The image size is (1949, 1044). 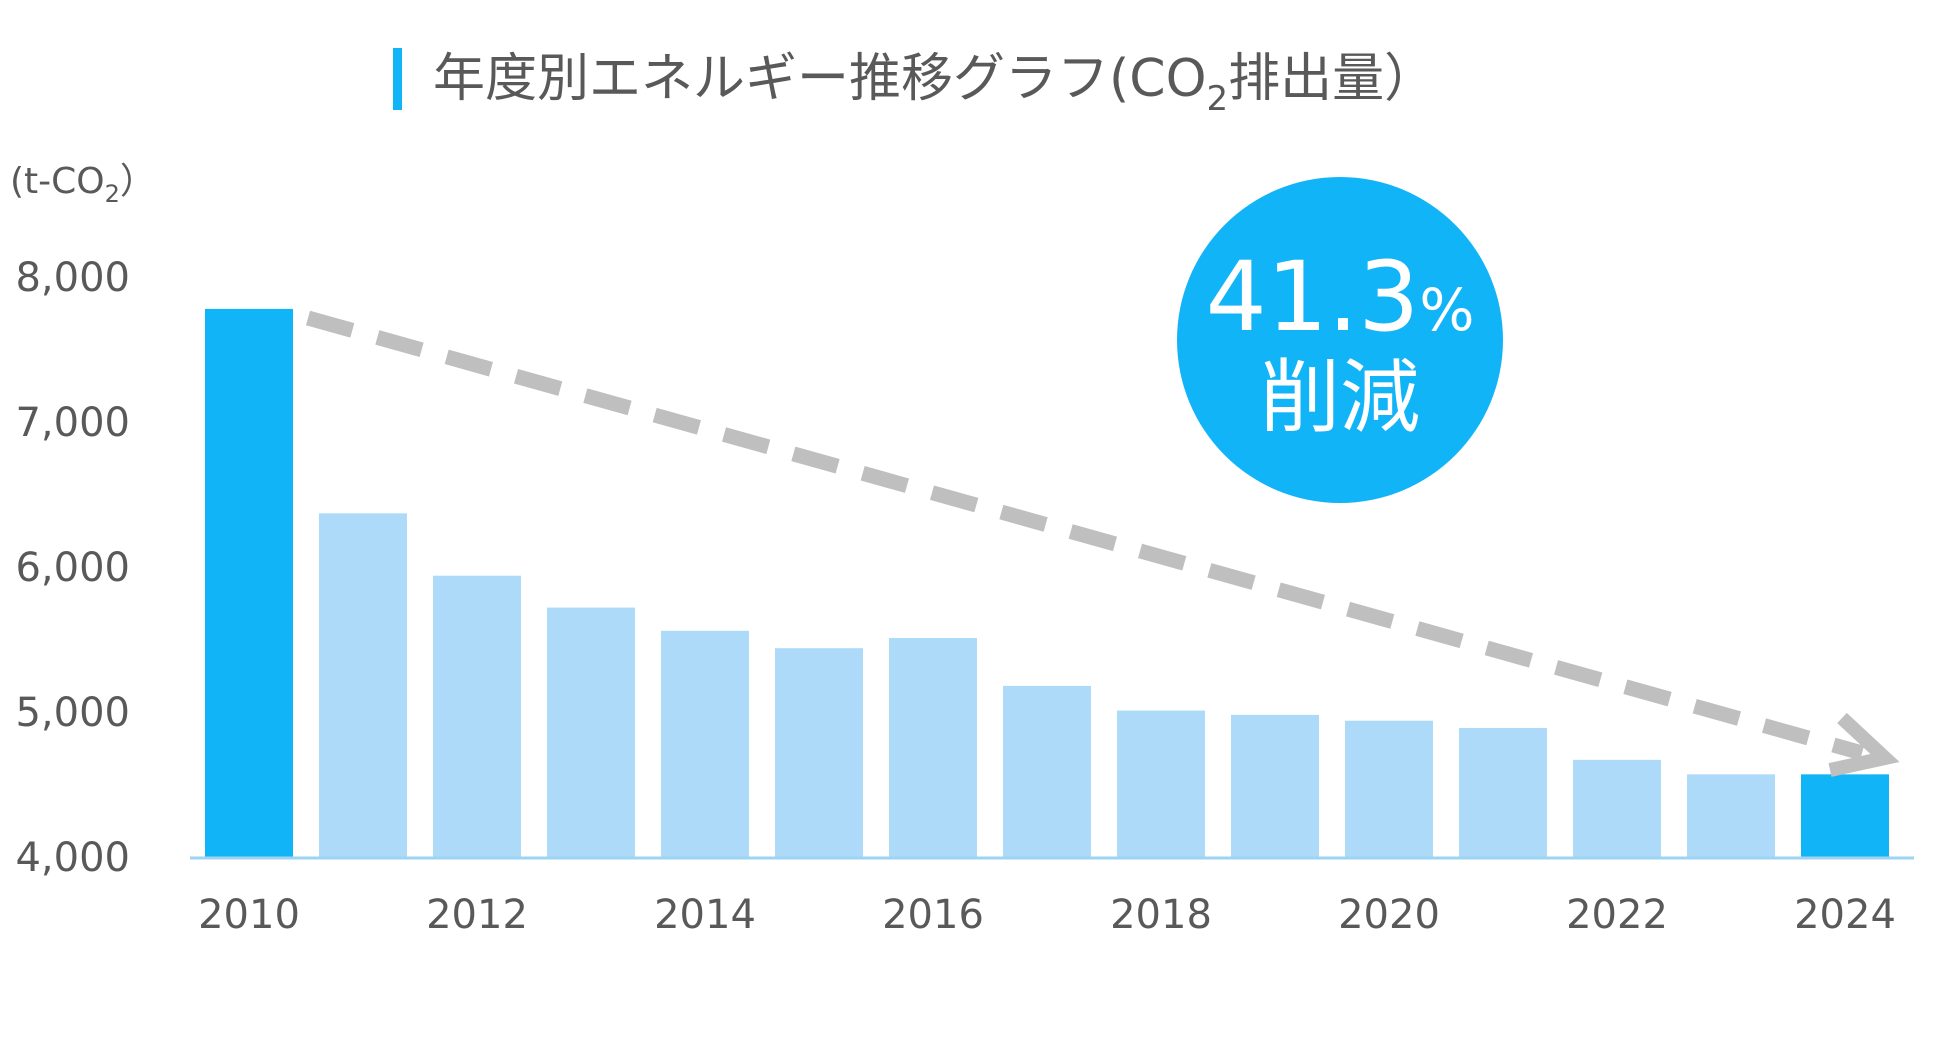 What do you see at coordinates (397, 79) in the screenshot?
I see `title-marker-icon` at bounding box center [397, 79].